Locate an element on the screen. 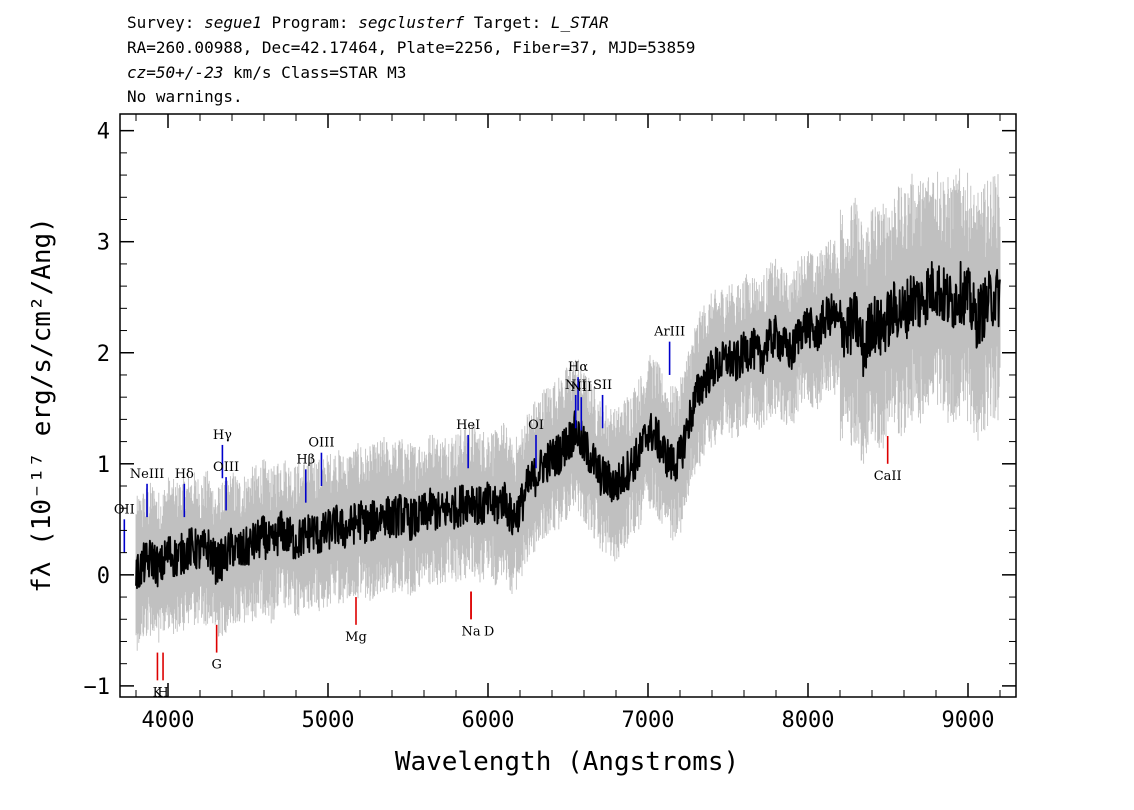 The width and height of the screenshot is (1134, 810). header-line-3: cz=50+/-23 km/s Class=STAR M3 is located at coordinates (266, 72).